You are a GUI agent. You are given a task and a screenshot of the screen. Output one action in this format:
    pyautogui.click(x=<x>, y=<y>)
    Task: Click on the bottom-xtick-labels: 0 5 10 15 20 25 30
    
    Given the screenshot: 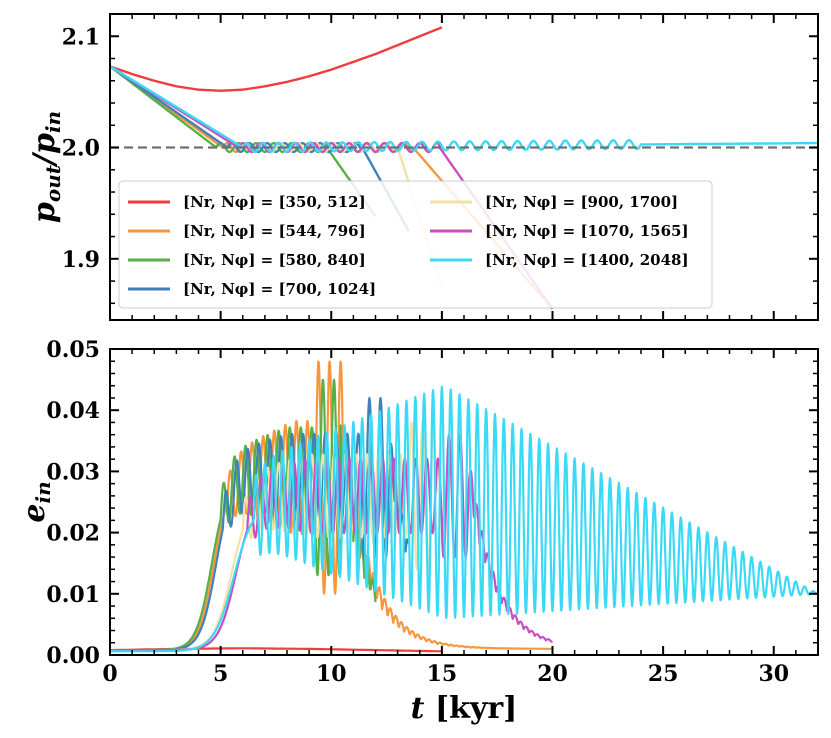 What is the action you would take?
    pyautogui.click(x=445, y=674)
    